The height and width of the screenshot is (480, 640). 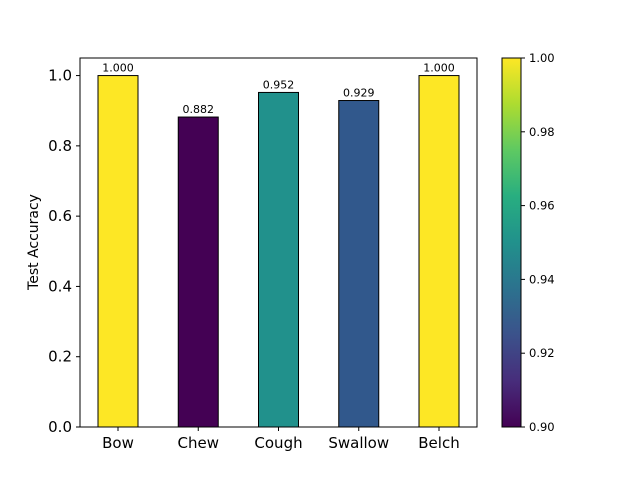 What do you see at coordinates (439, 251) in the screenshot?
I see `bar-belch` at bounding box center [439, 251].